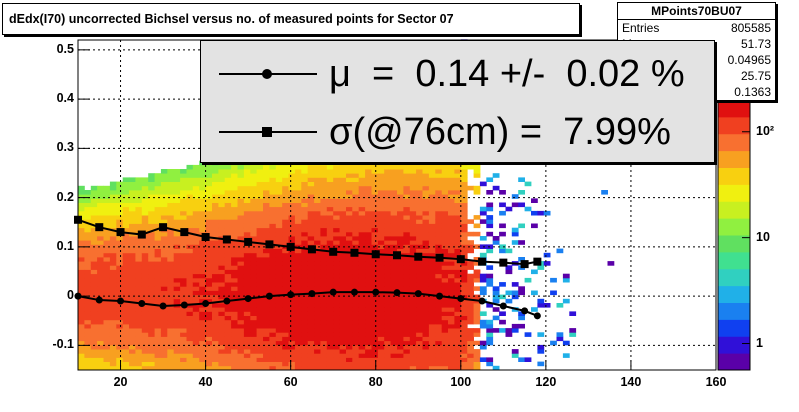 The height and width of the screenshot is (412, 799). Describe the element at coordinates (537, 316) in the screenshot. I see `mu-point` at that location.